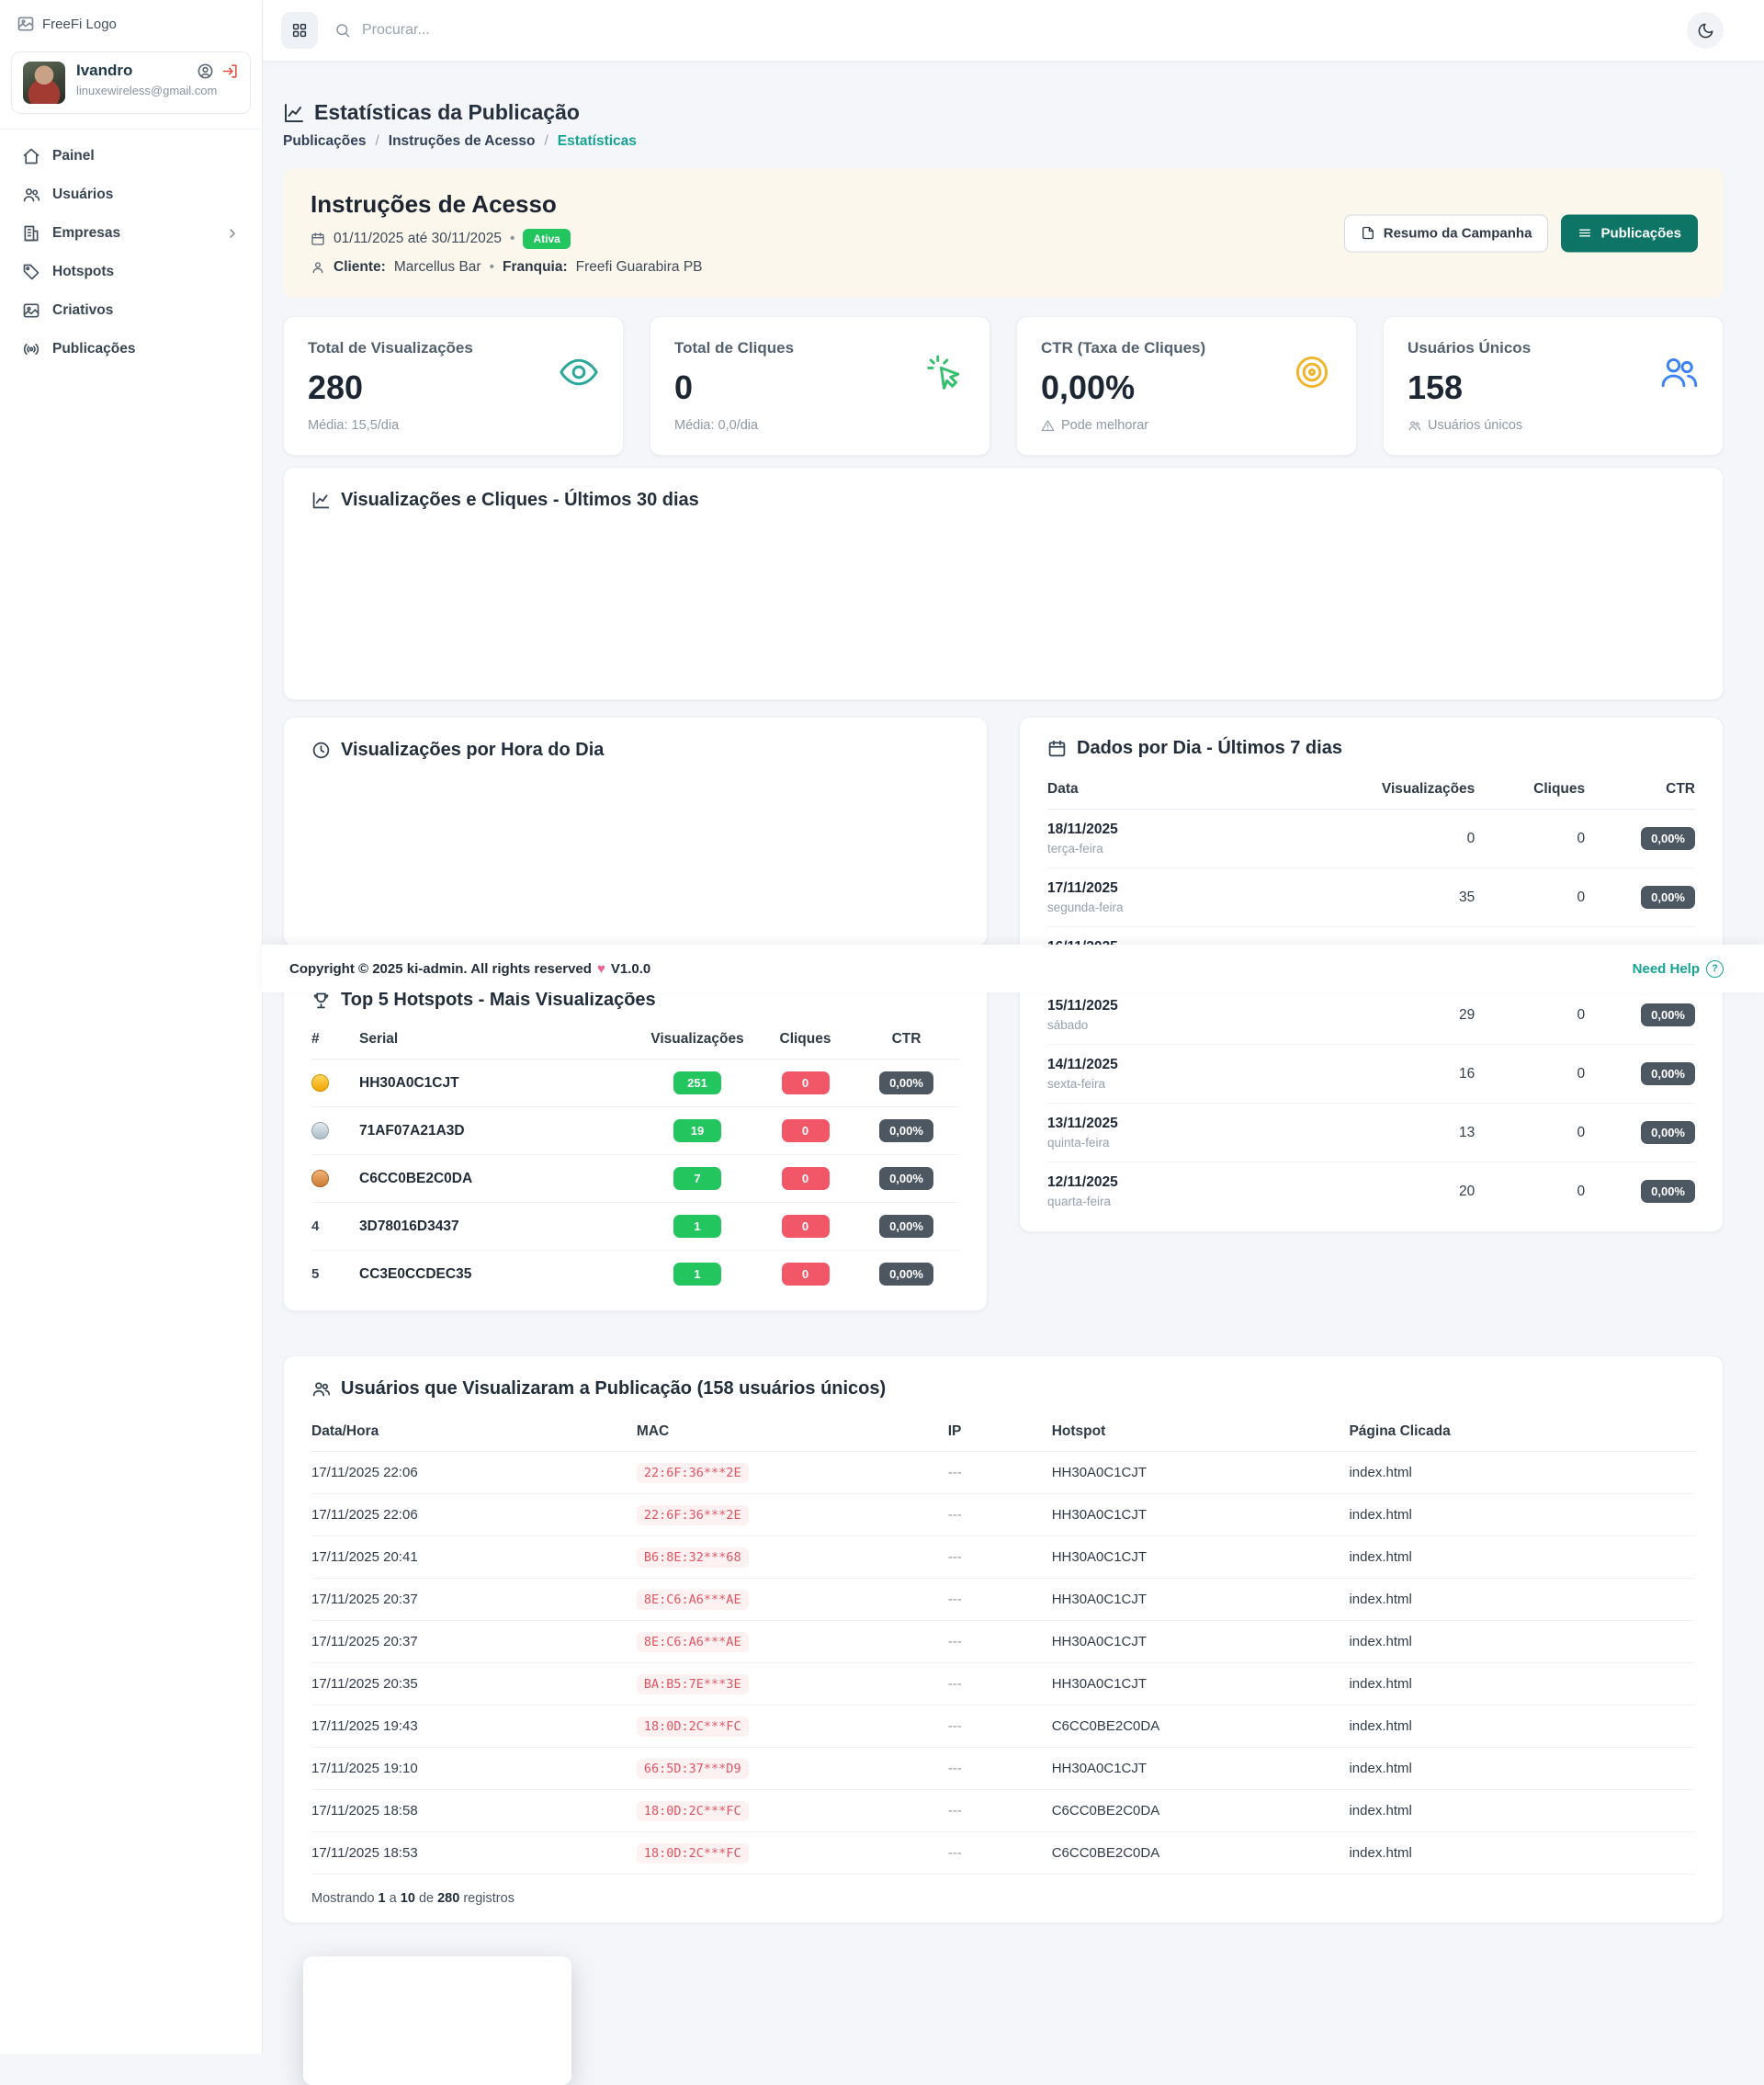  I want to click on broken-image-icon, so click(25, 24).